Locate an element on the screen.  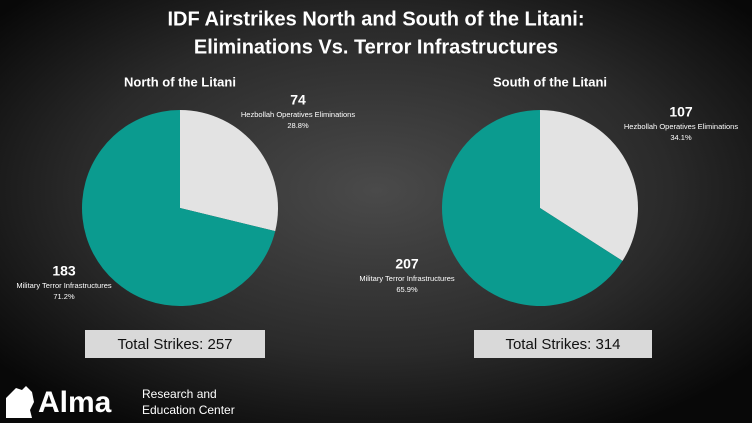
logo-name: Alma is located at coordinates (75, 402).